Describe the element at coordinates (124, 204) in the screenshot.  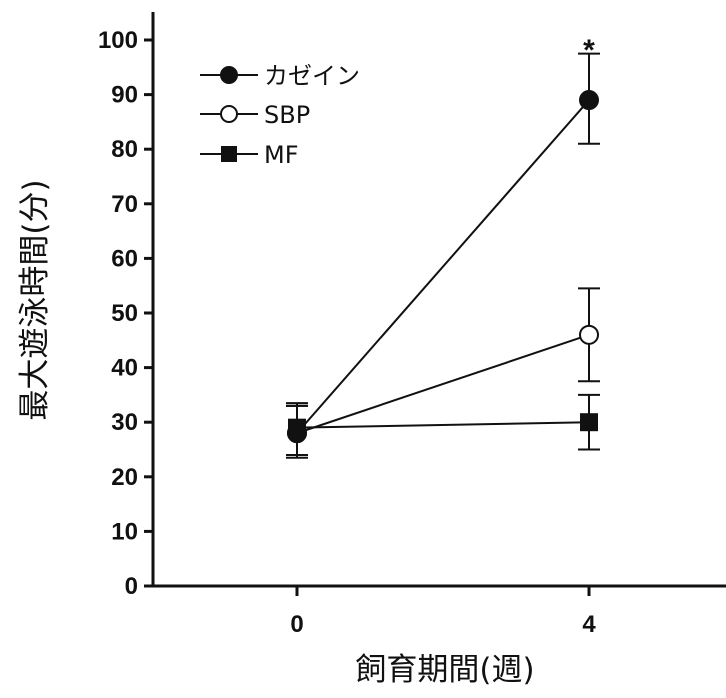
I see `y-tick-label: 70` at that location.